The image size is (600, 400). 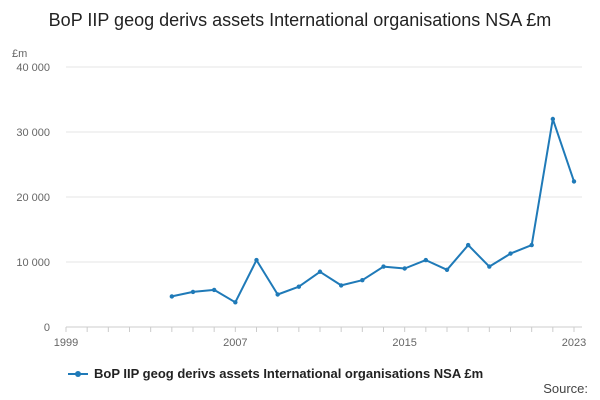 I want to click on x-axis-ticks: 1999 2007 2015 2023, so click(x=320, y=338).